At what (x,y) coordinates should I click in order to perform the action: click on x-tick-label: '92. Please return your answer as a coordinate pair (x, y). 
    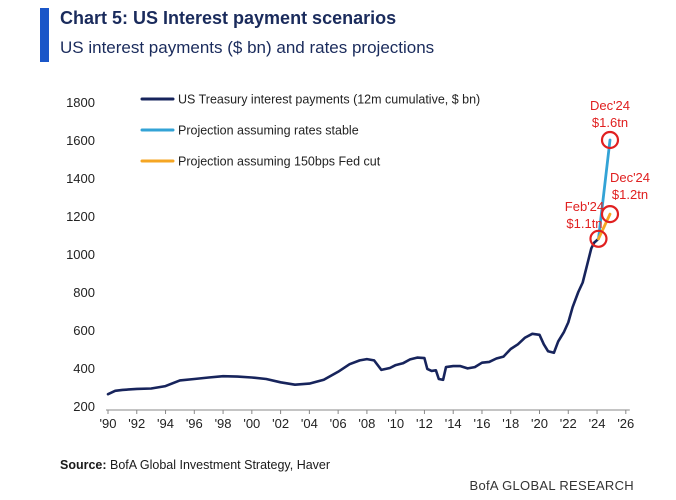
    Looking at the image, I should click on (136, 423).